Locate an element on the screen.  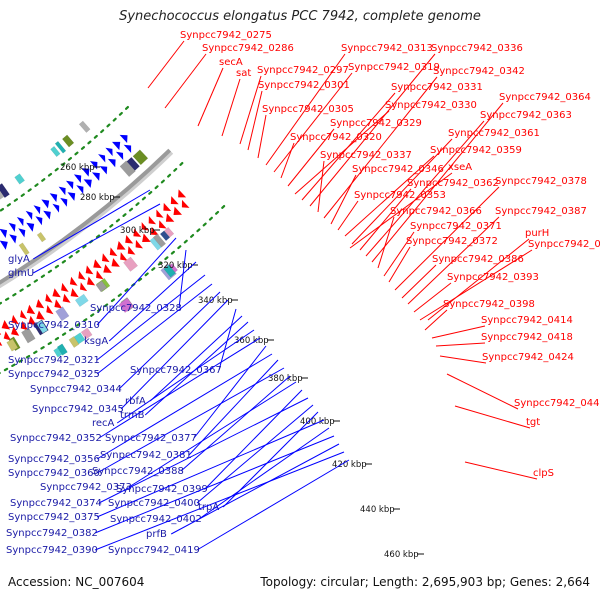
forward-gene-label: Synpcc7942_0398 is located at coordinates (489, 304).